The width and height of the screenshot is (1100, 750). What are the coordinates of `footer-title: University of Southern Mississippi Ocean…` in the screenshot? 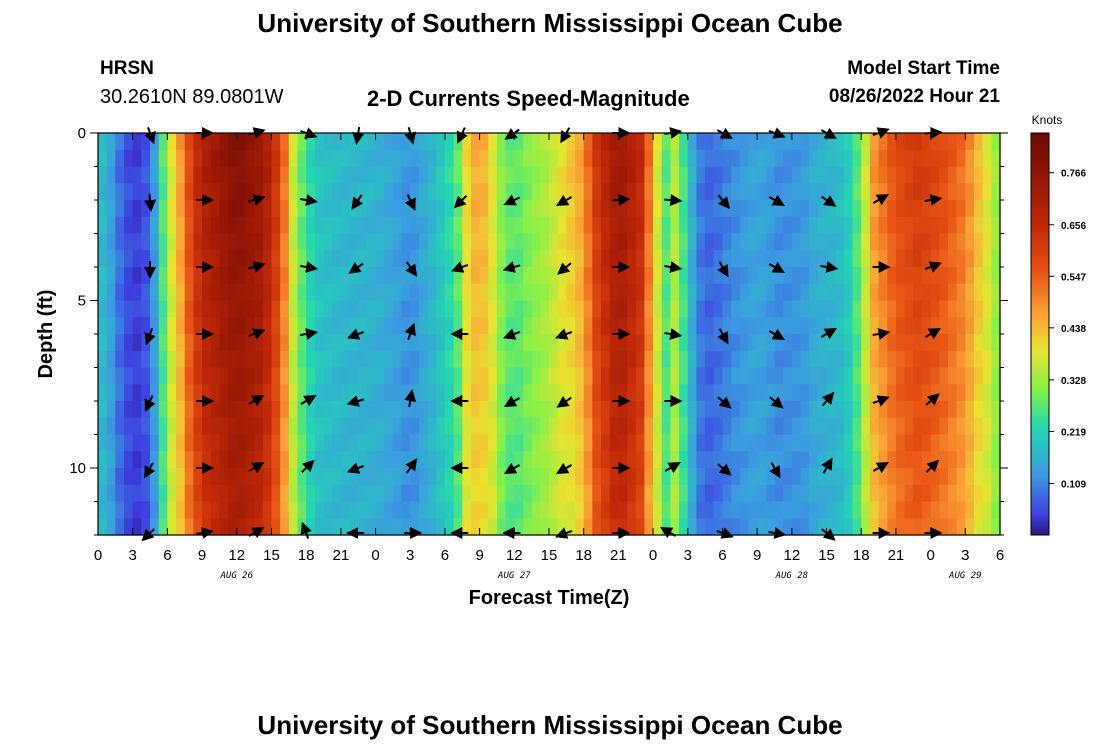 It's located at (550, 725).